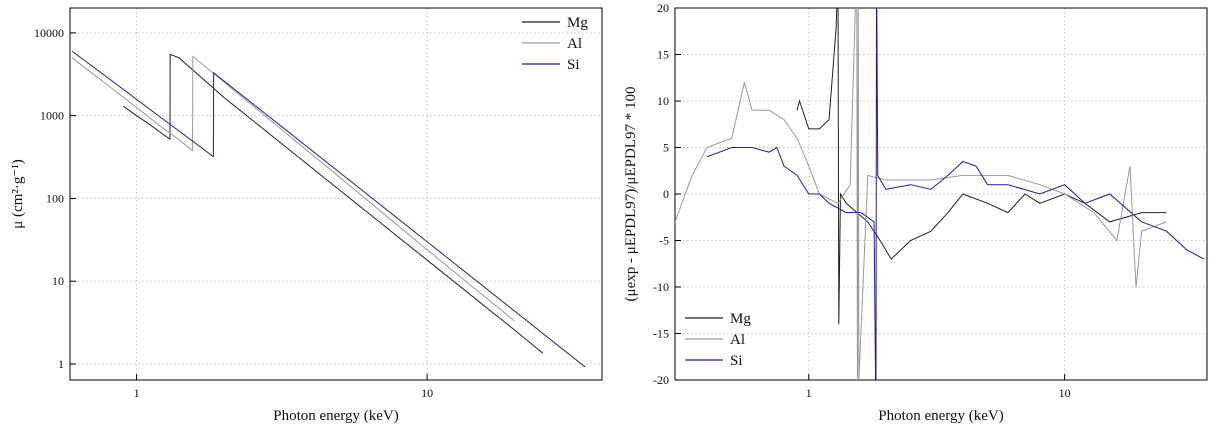  I want to click on y-tick-label: 0, so click(666, 194).